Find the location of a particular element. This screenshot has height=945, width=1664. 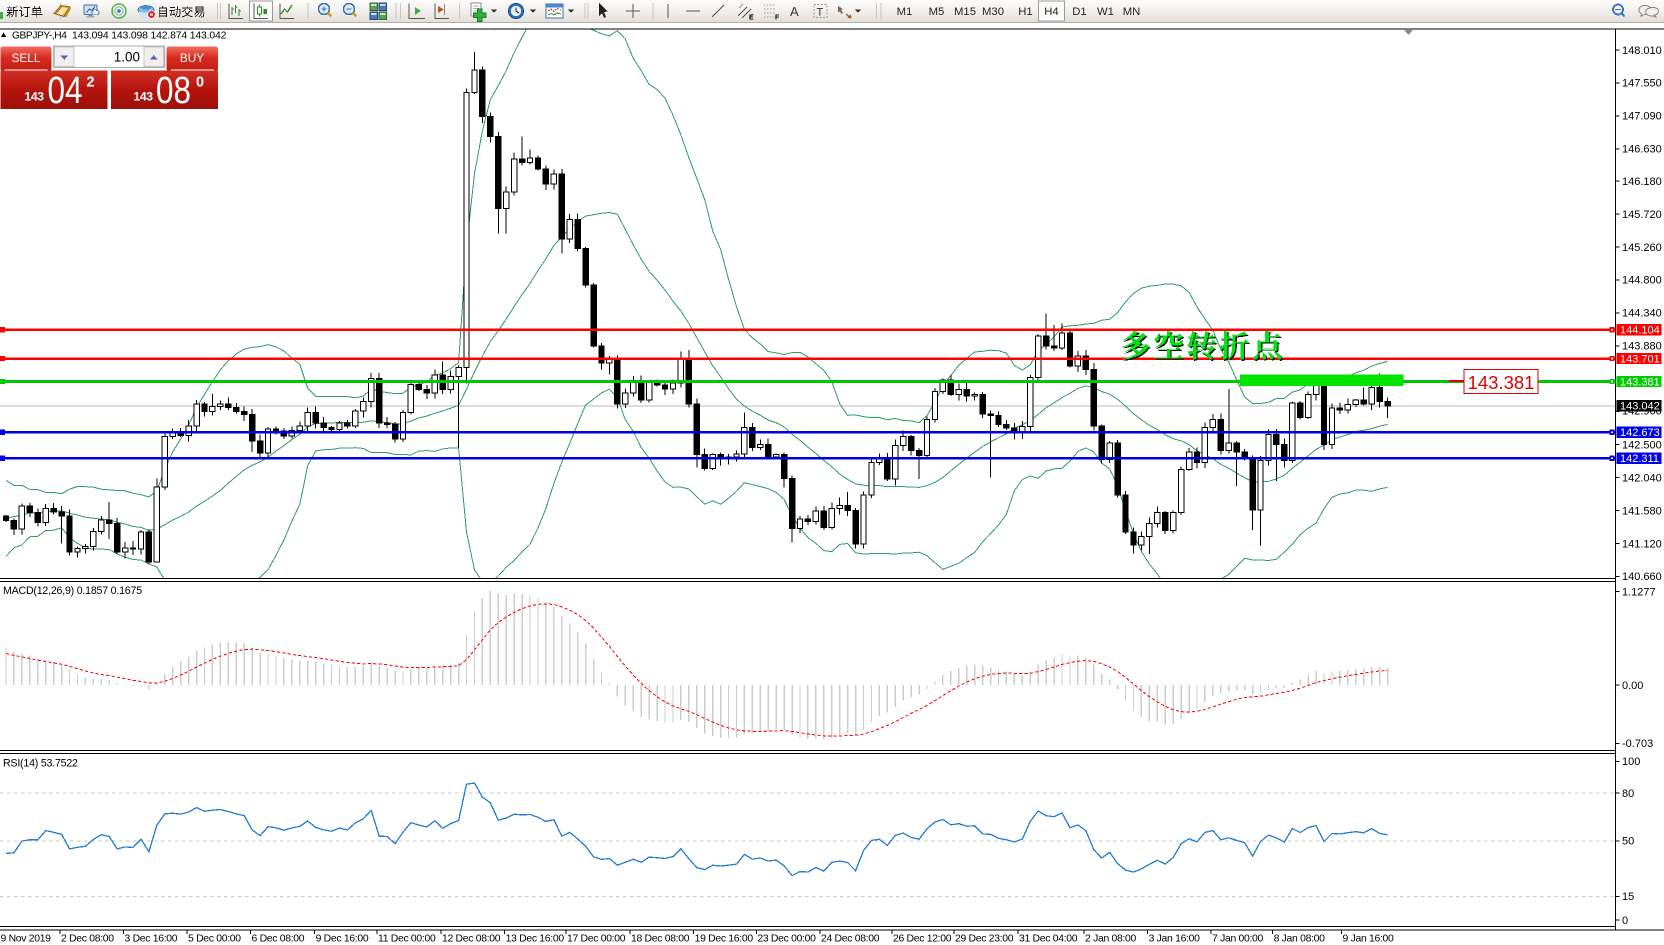

svg-text: 142.040 is located at coordinates (1642, 478).